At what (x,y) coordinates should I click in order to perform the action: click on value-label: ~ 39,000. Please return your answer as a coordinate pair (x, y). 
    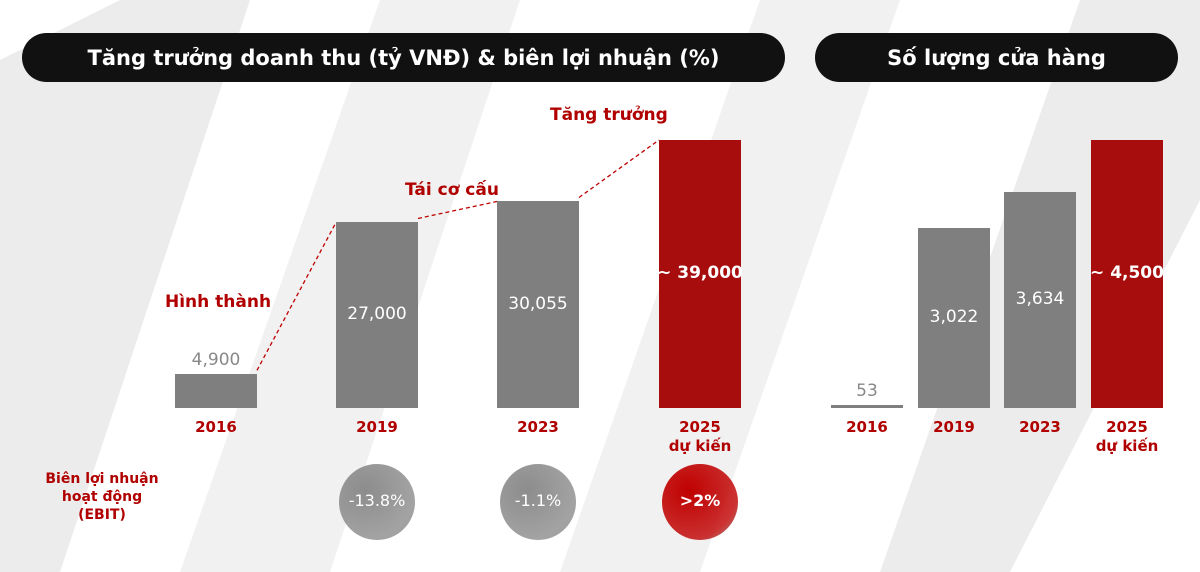
    Looking at the image, I should click on (700, 273).